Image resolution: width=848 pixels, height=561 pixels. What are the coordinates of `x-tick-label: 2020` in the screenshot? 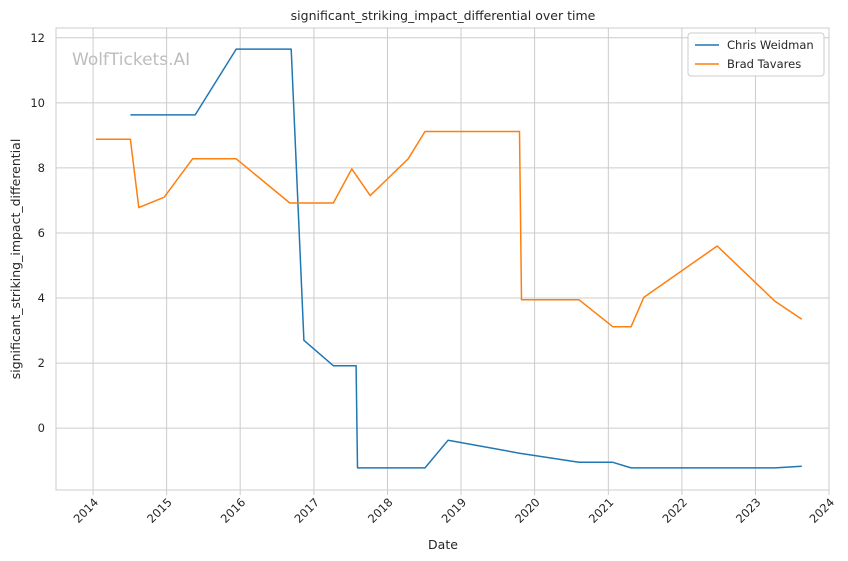 It's located at (527, 510).